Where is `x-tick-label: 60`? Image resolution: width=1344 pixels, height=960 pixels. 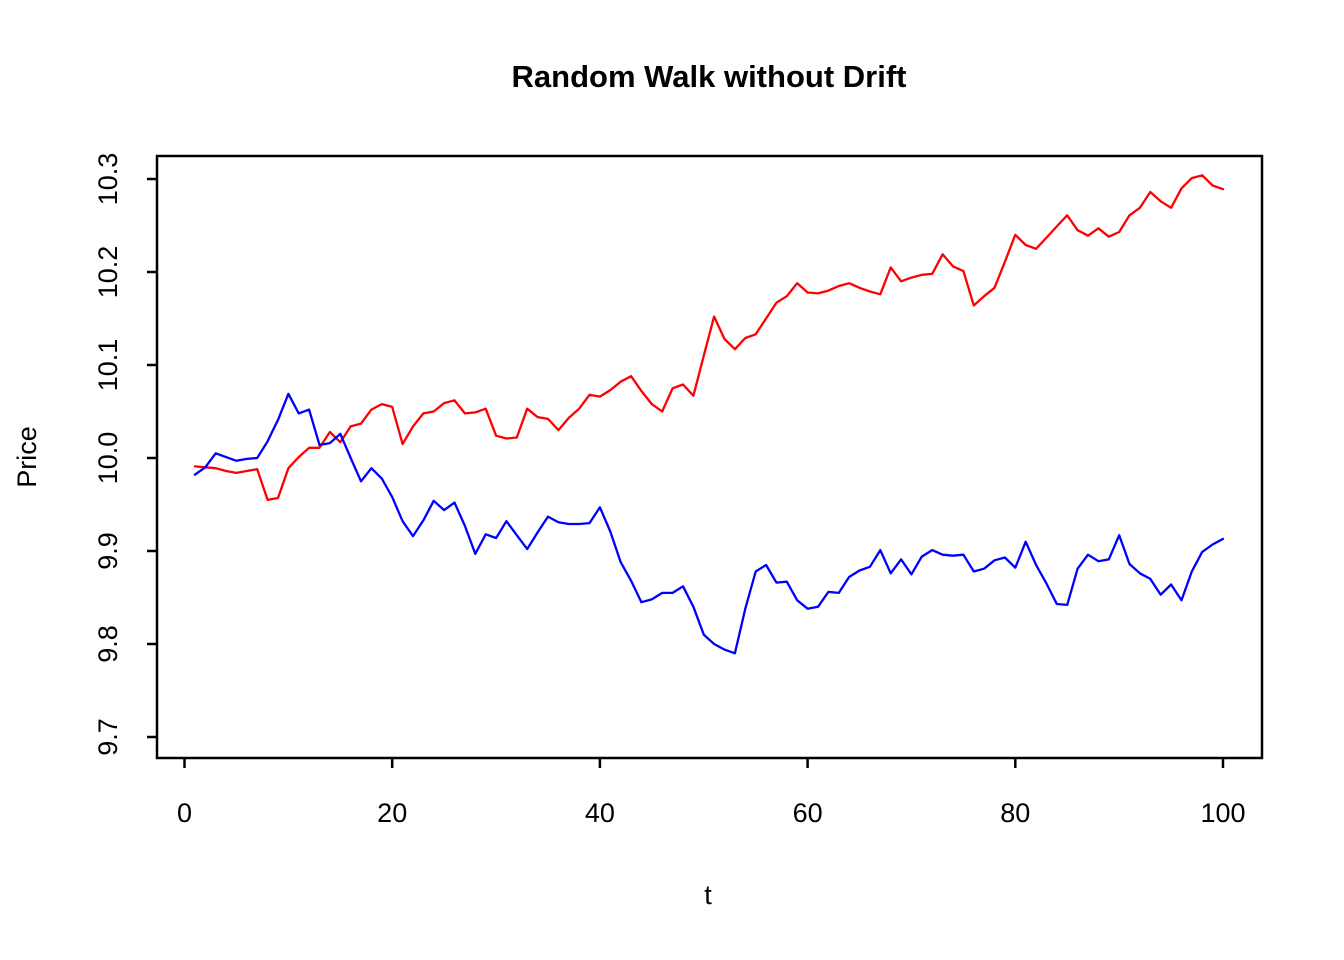
x-tick-label: 60 is located at coordinates (808, 813).